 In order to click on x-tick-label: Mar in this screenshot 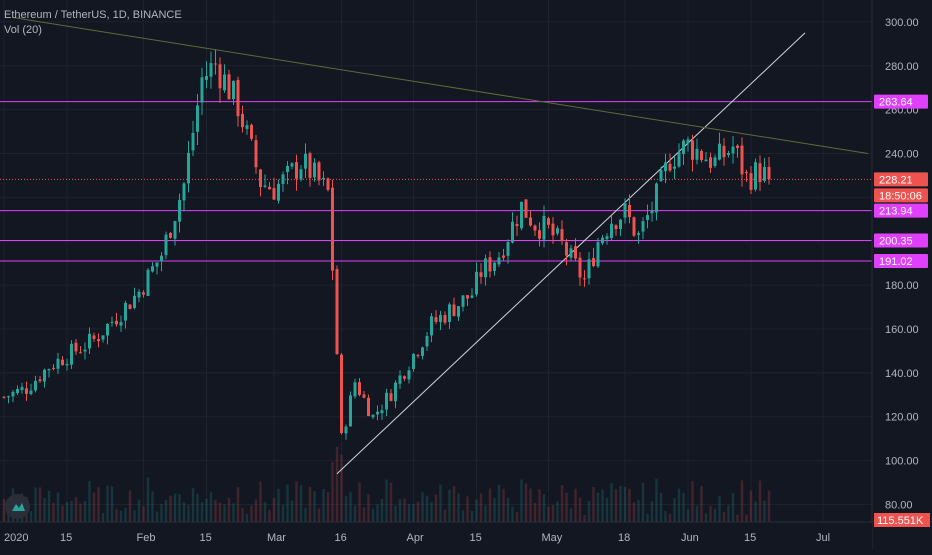, I will do `click(276, 538)`.